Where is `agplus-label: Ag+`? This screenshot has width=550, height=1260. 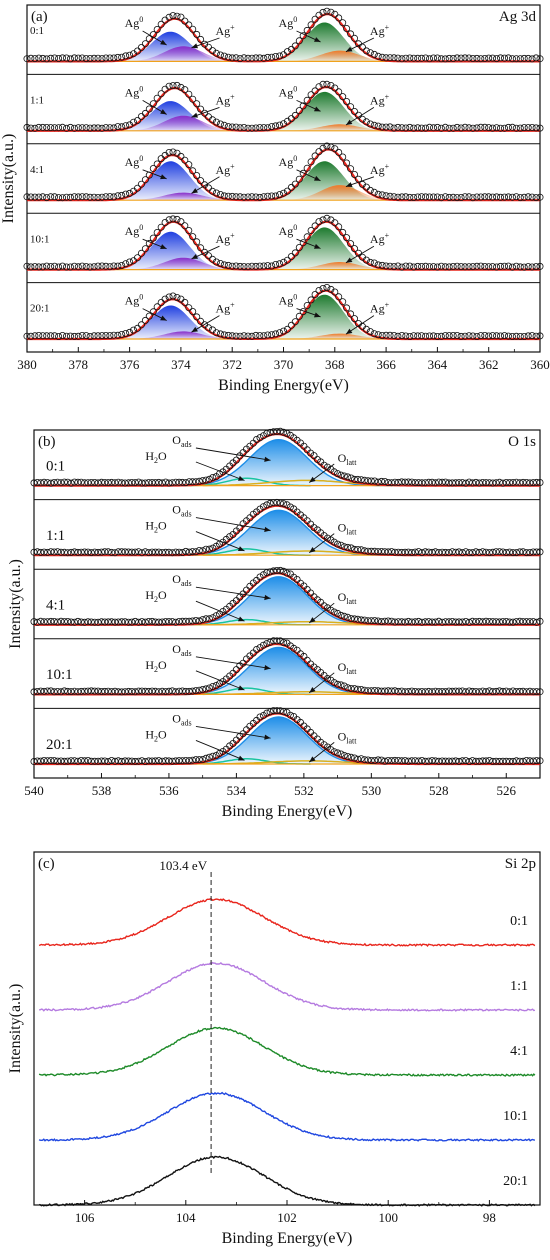
agplus-label: Ag+ is located at coordinates (225, 238).